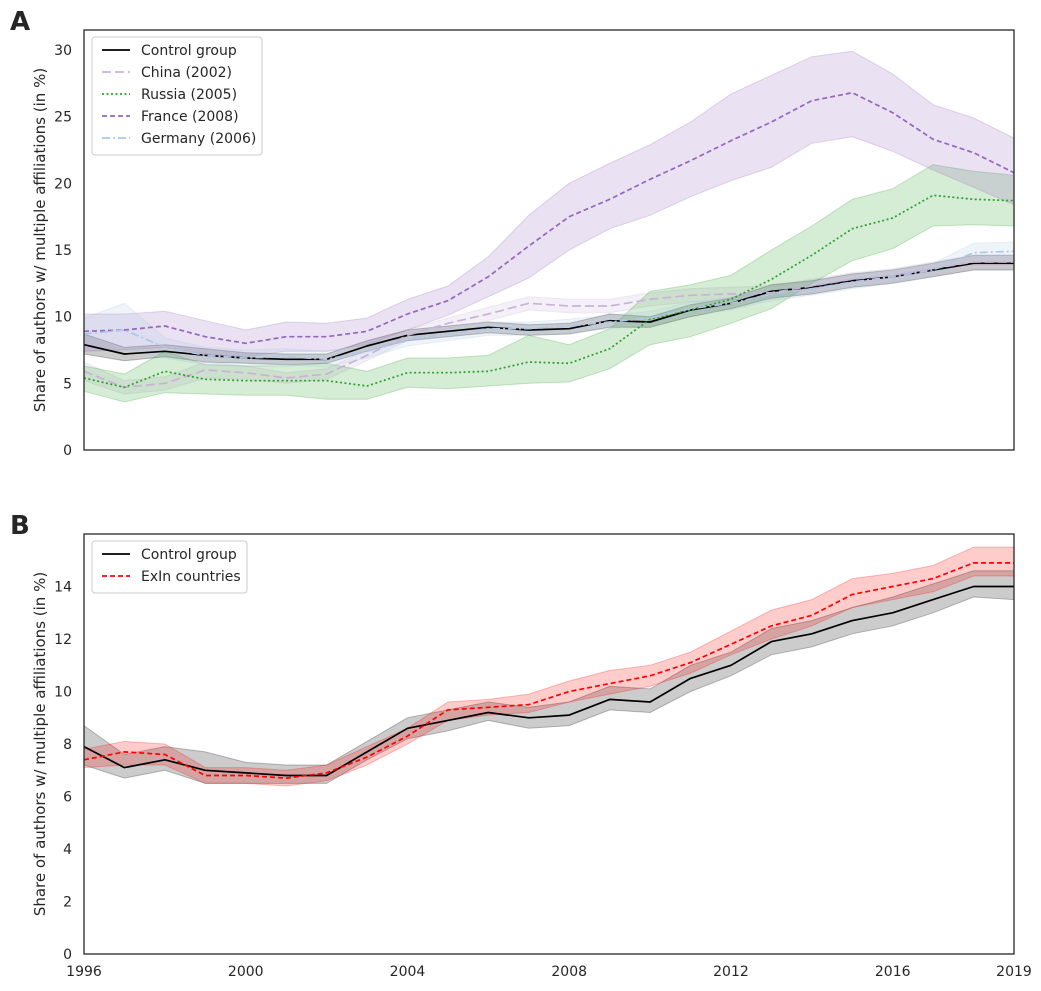  What do you see at coordinates (246, 972) in the screenshot?
I see `x-tick-label-1-1: 2000` at bounding box center [246, 972].